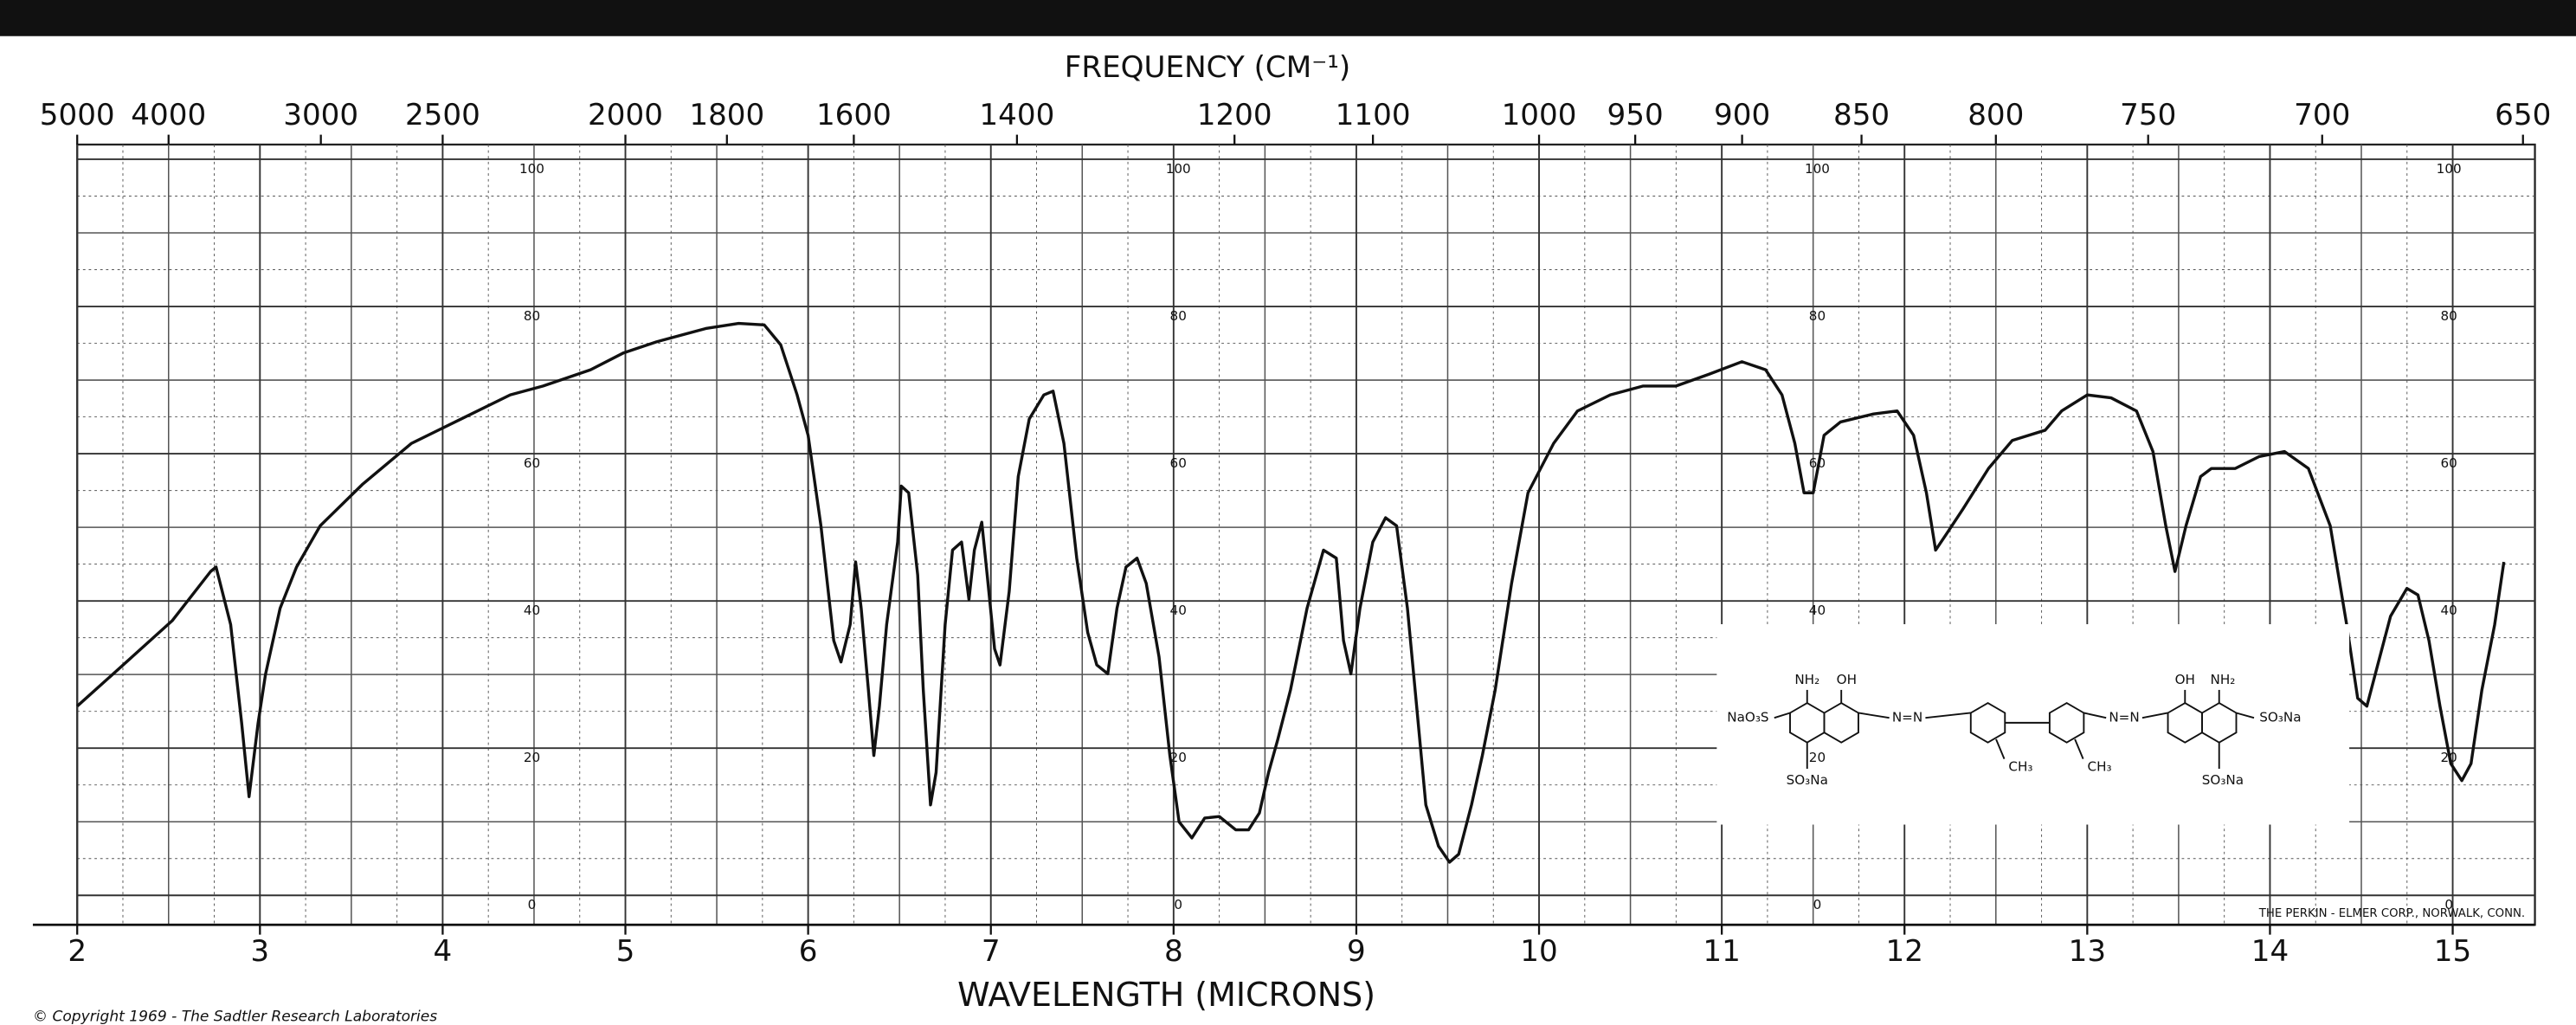 This screenshot has width=2576, height=1025. Describe the element at coordinates (168, 115) in the screenshot. I see `x2-tick-label: 4000` at that location.